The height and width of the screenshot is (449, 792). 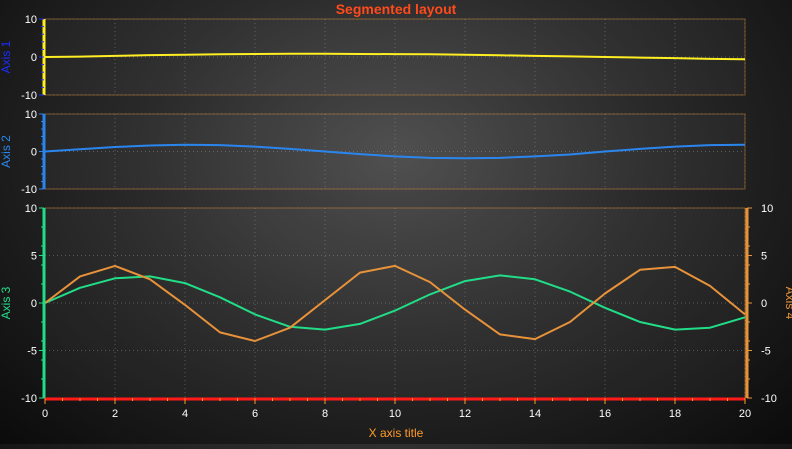 I want to click on axis1-tick-label: 0, so click(x=34, y=58).